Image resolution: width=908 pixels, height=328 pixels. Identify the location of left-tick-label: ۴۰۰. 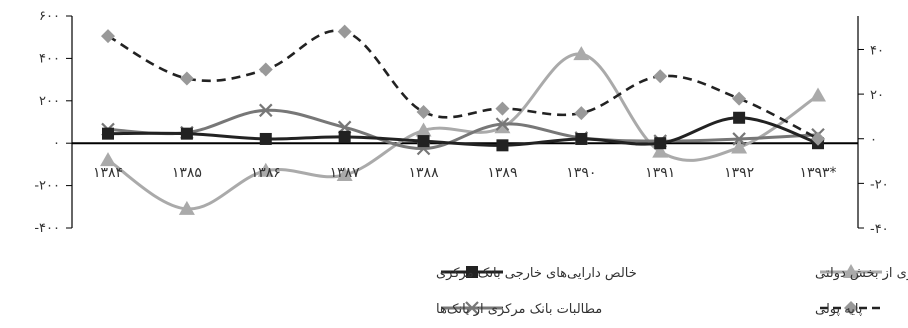
(49, 58).